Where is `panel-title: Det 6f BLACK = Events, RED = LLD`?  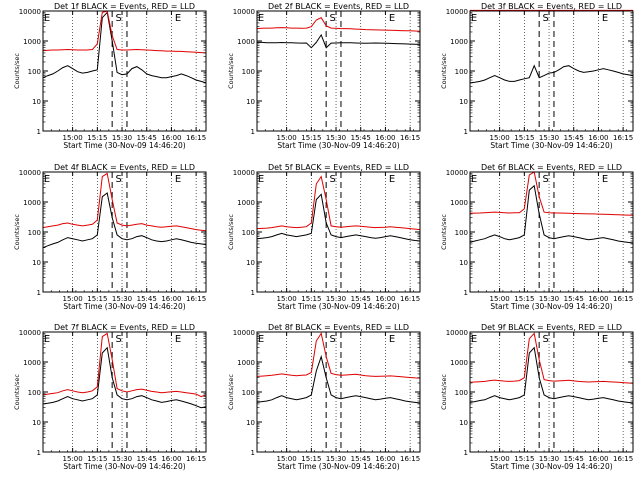
panel-title: Det 6f BLACK = Events, RED = LLD is located at coordinates (551, 167).